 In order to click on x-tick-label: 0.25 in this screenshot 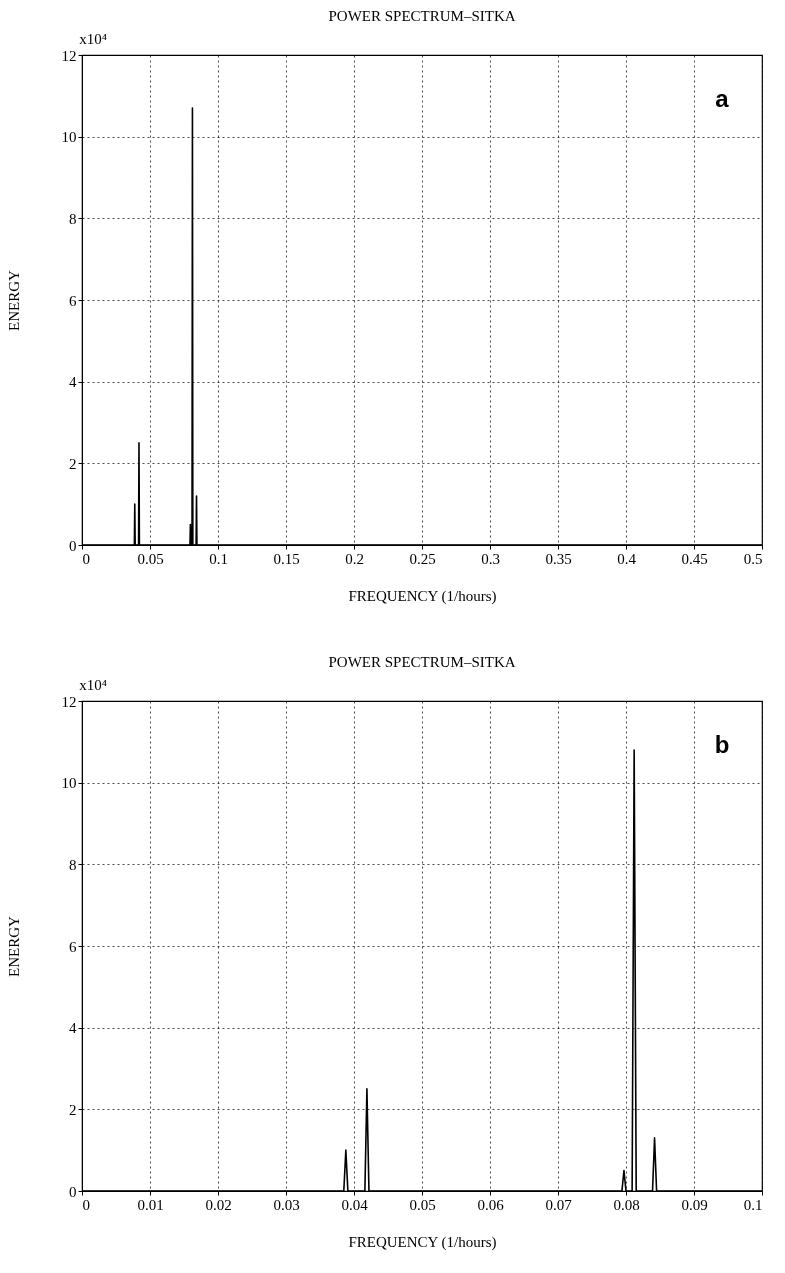, I will do `click(422, 558)`.